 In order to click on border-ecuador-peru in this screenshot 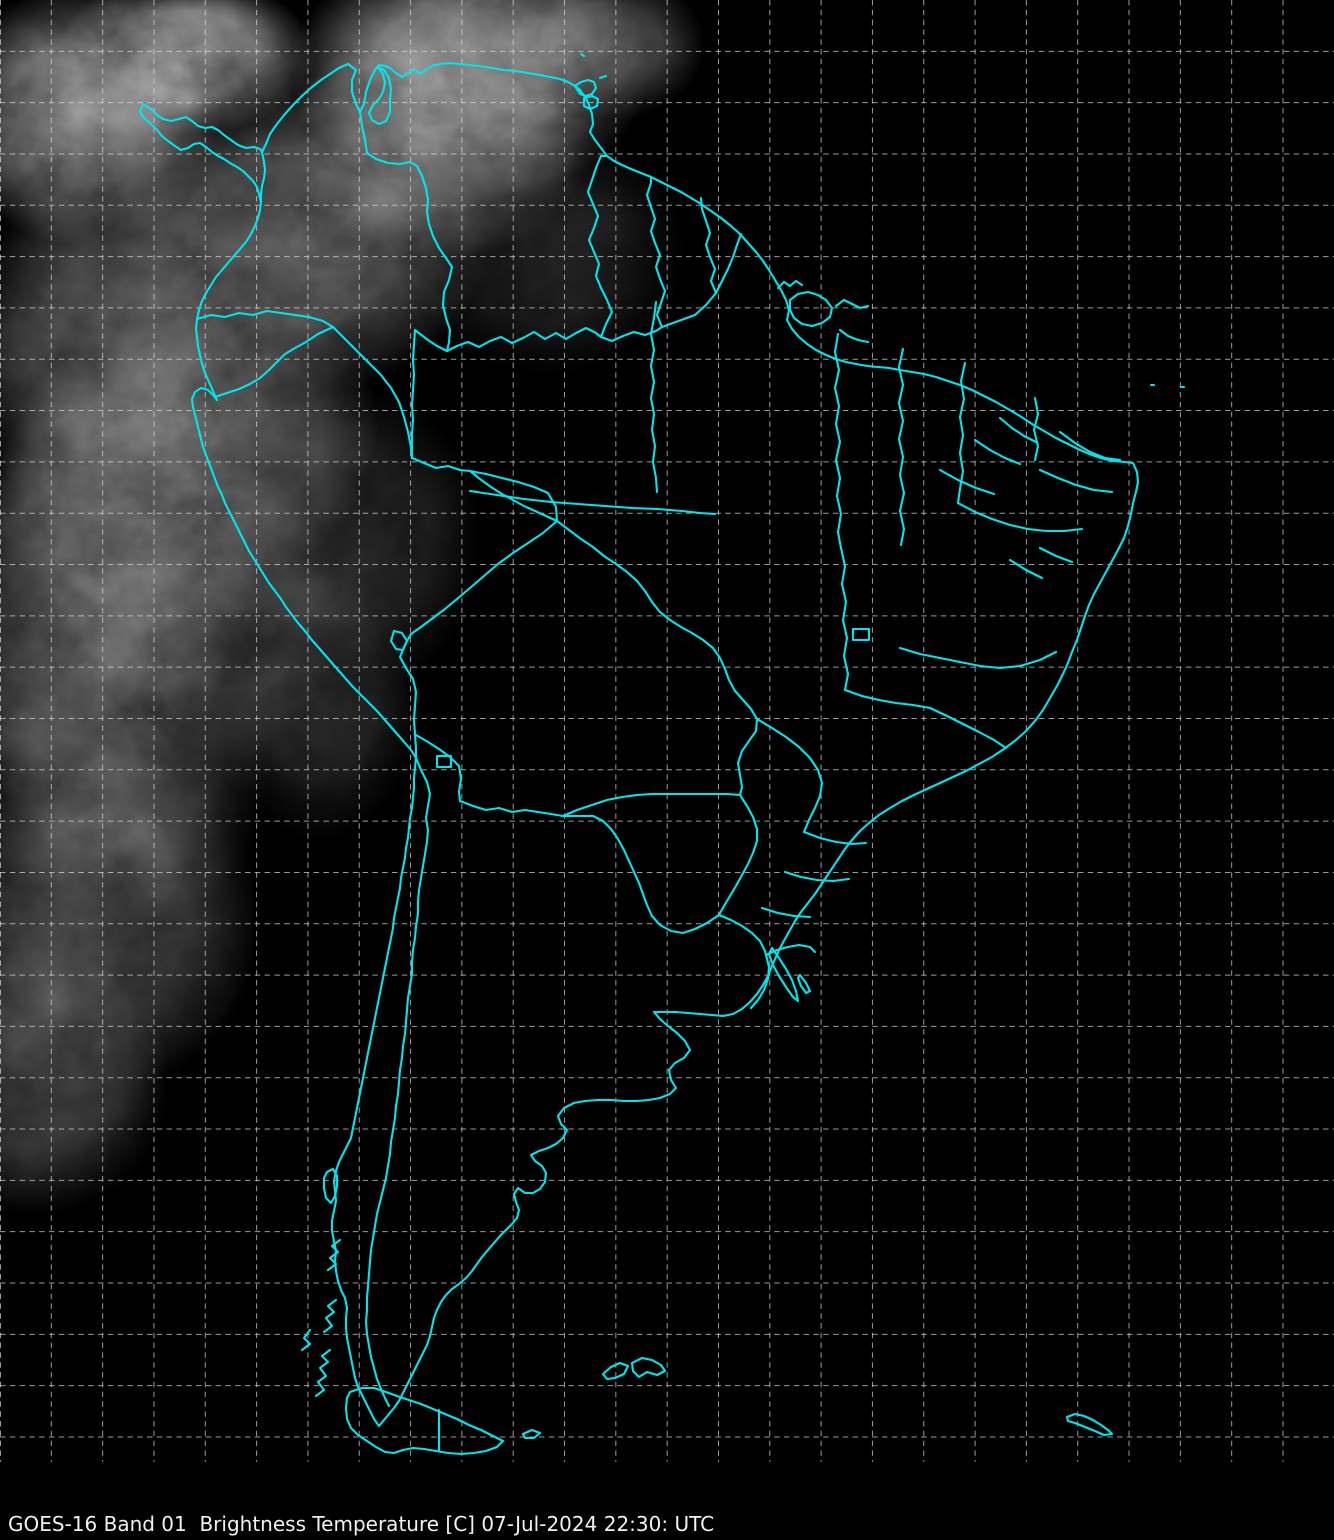, I will do `click(274, 362)`.